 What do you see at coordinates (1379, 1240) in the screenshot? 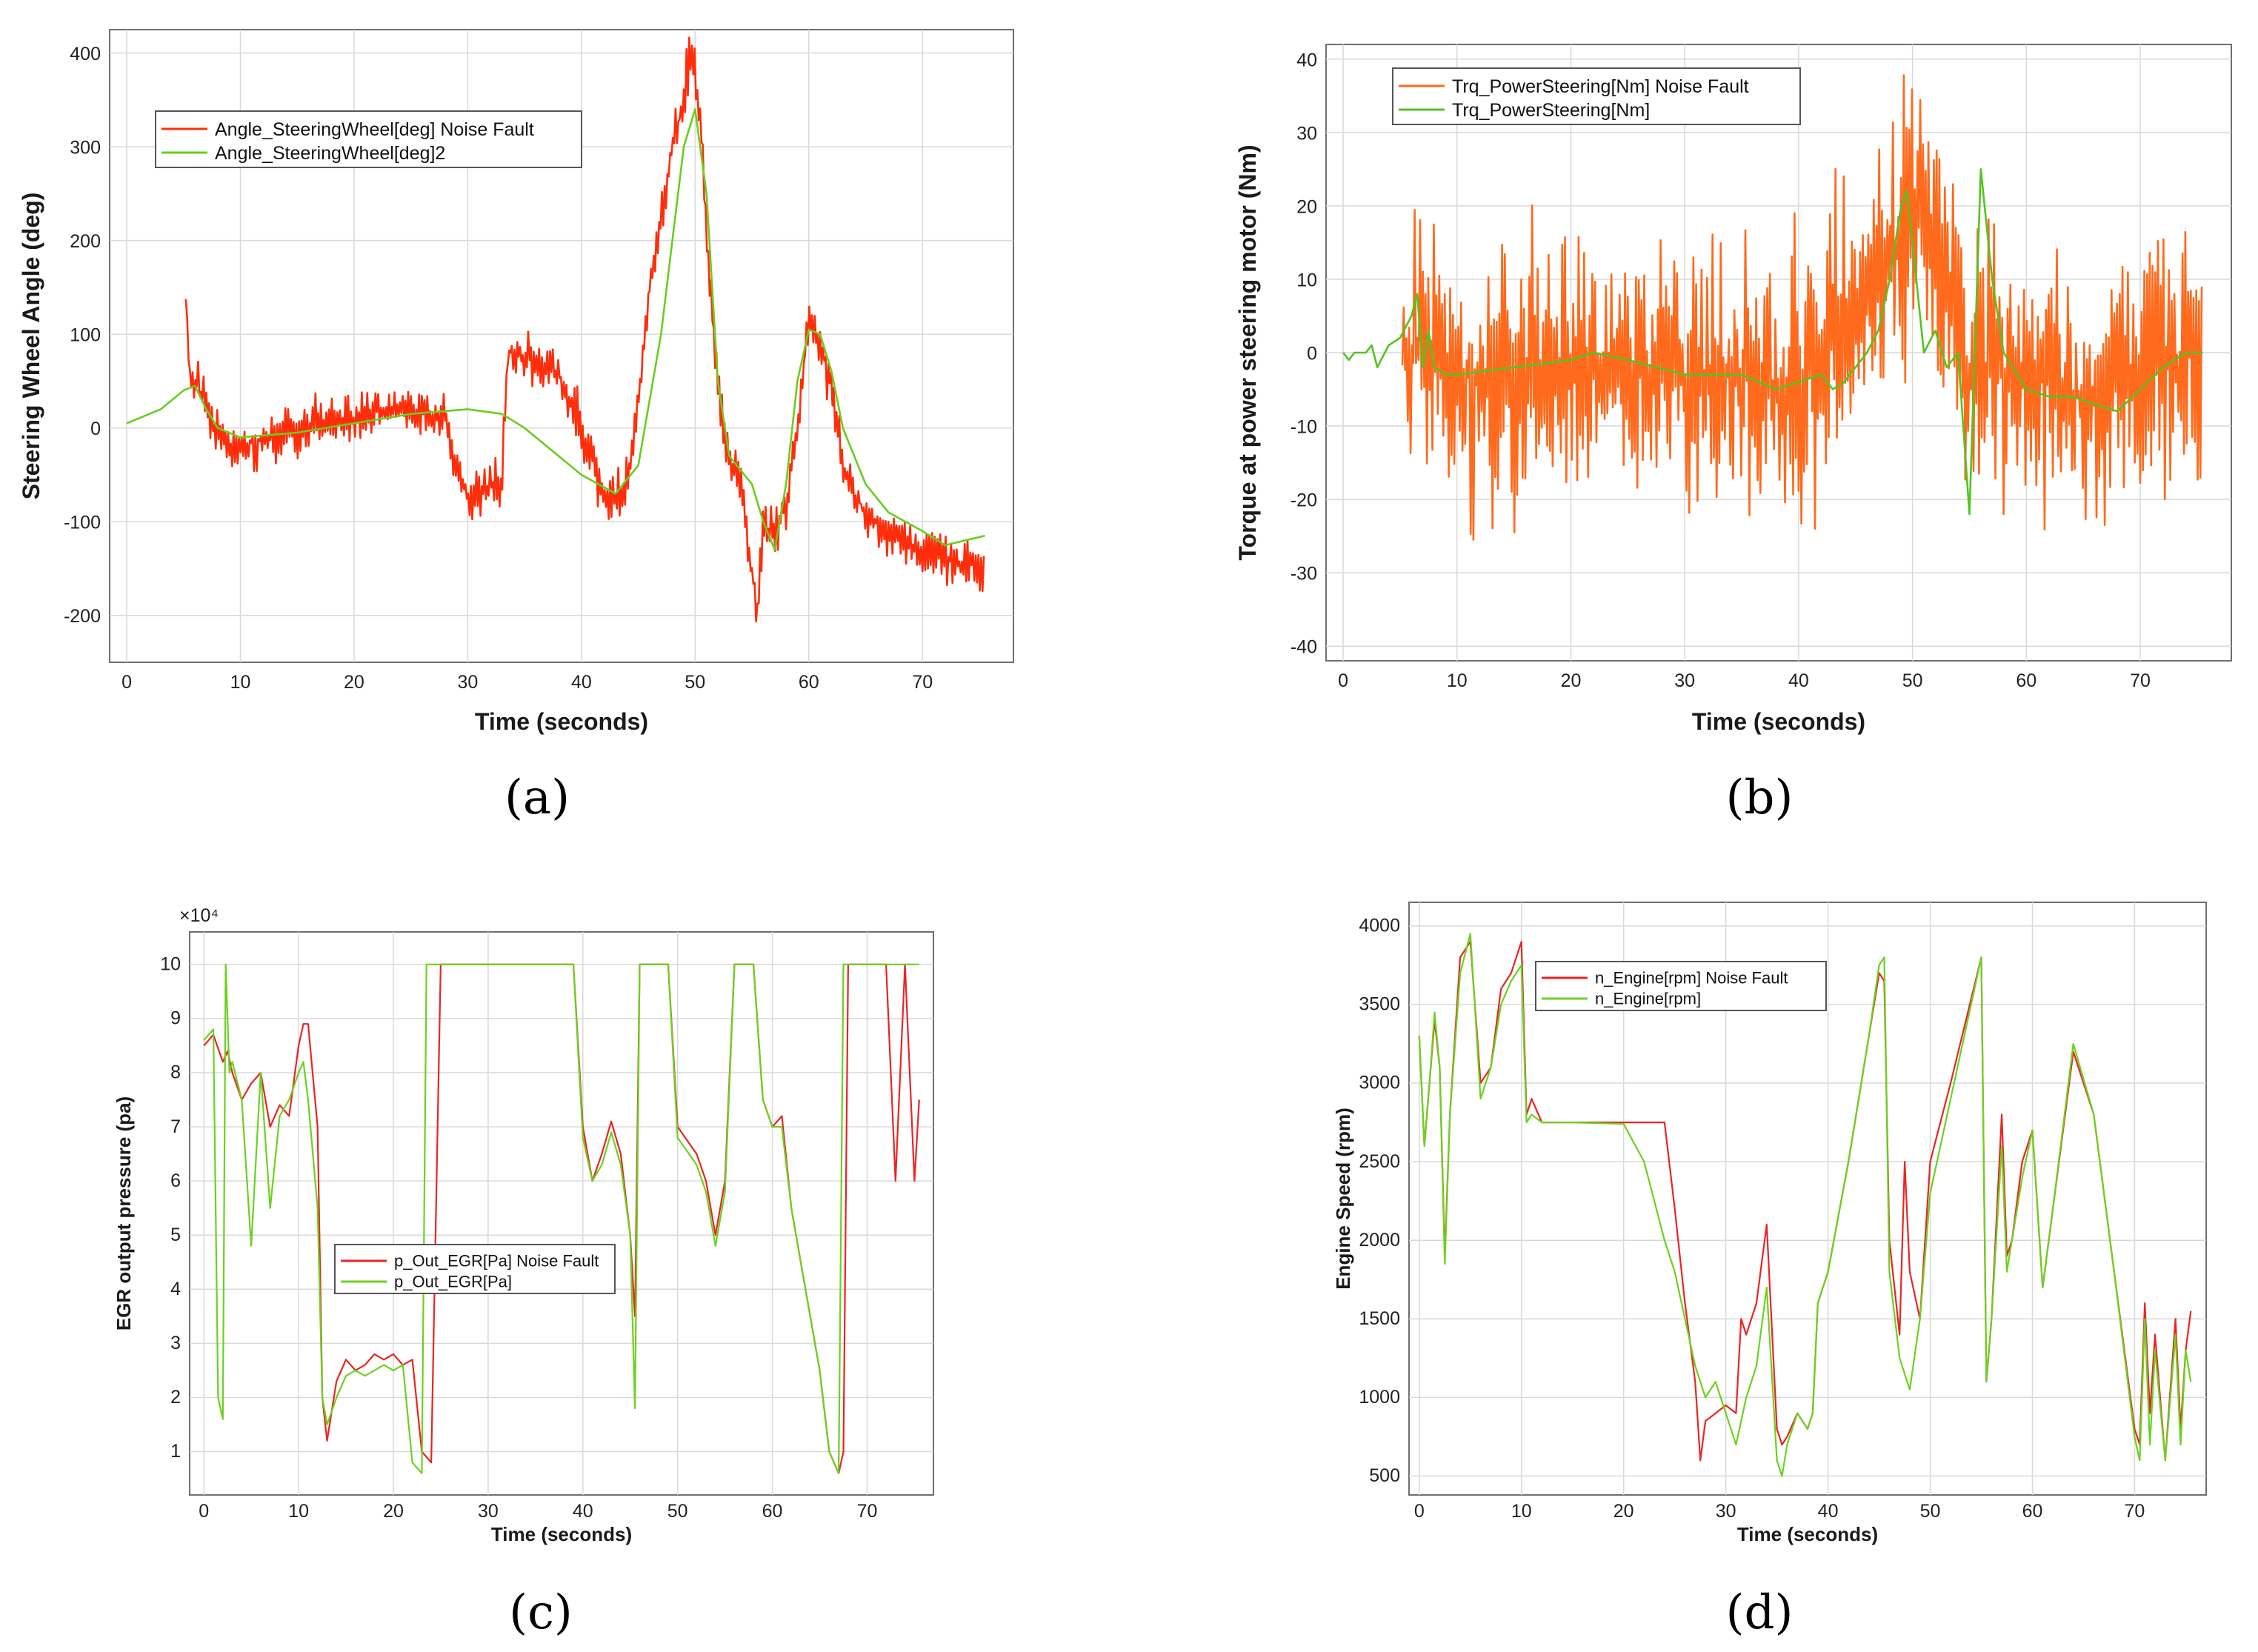
I see `y-tick-label: 2000` at bounding box center [1379, 1240].